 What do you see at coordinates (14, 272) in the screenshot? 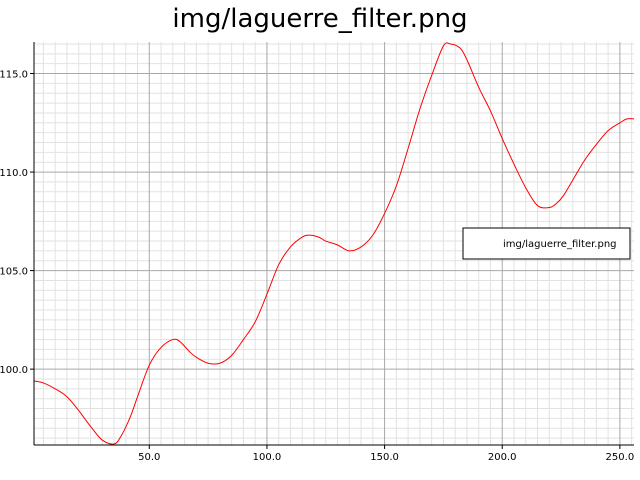
I see `y-tick-label: 105.0` at bounding box center [14, 272].